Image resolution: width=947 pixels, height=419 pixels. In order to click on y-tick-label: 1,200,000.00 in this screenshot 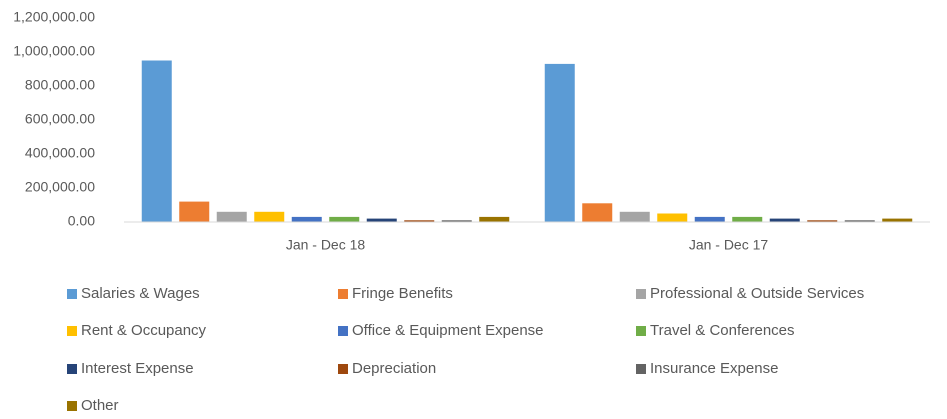, I will do `click(54, 17)`.